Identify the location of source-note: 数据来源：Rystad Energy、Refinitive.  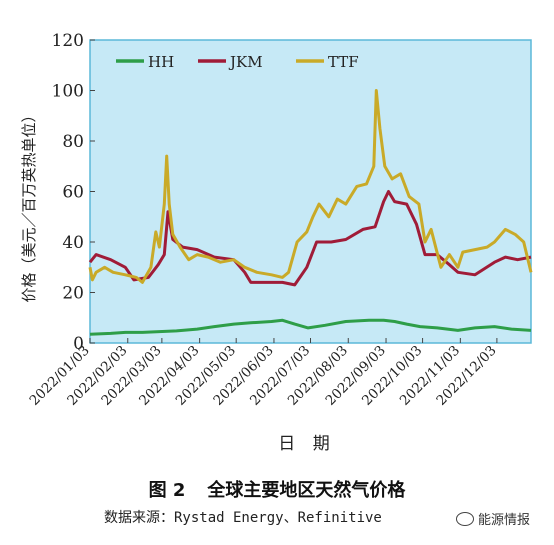
(243, 518).